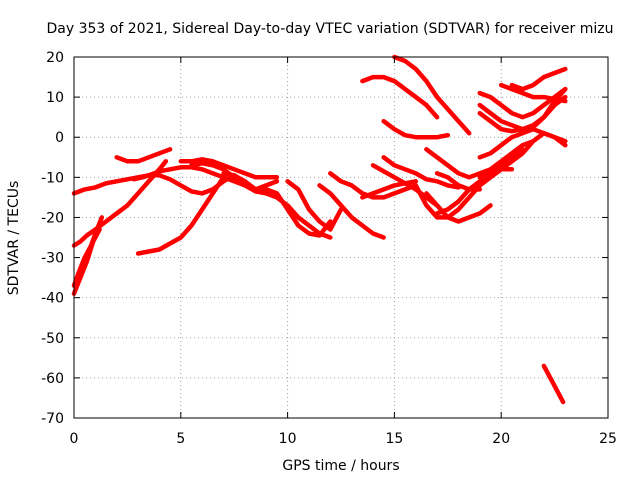 The width and height of the screenshot is (640, 480). What do you see at coordinates (180, 215) in the screenshot?
I see `series-line-s7` at bounding box center [180, 215].